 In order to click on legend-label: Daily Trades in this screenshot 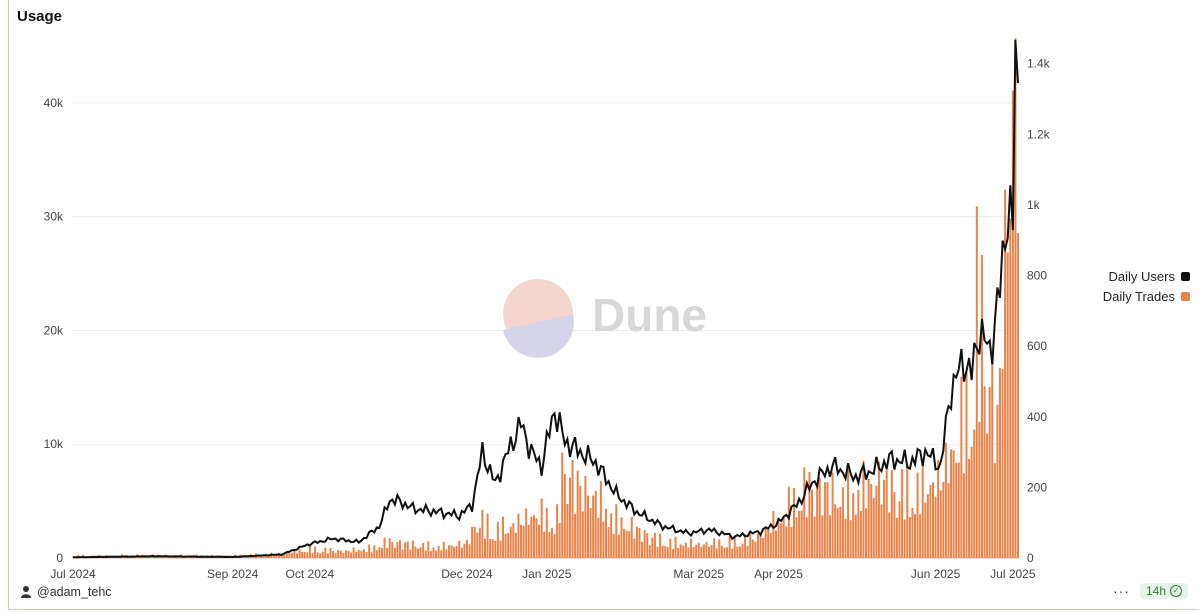, I will do `click(1138, 296)`.